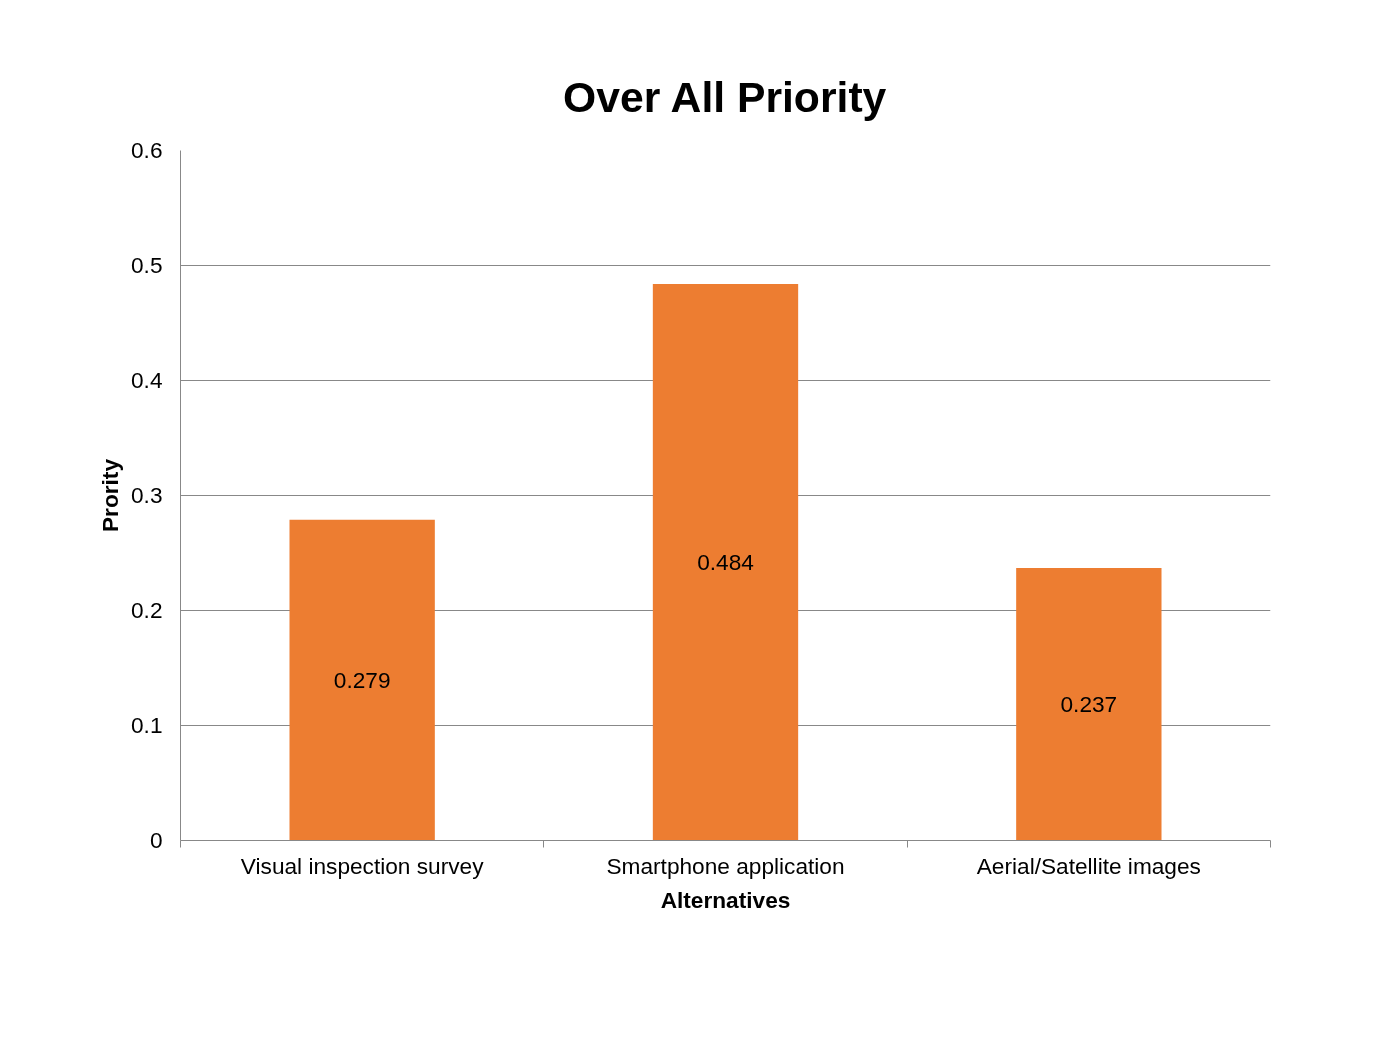  I want to click on x-axis-title: Alternatives, so click(725, 899).